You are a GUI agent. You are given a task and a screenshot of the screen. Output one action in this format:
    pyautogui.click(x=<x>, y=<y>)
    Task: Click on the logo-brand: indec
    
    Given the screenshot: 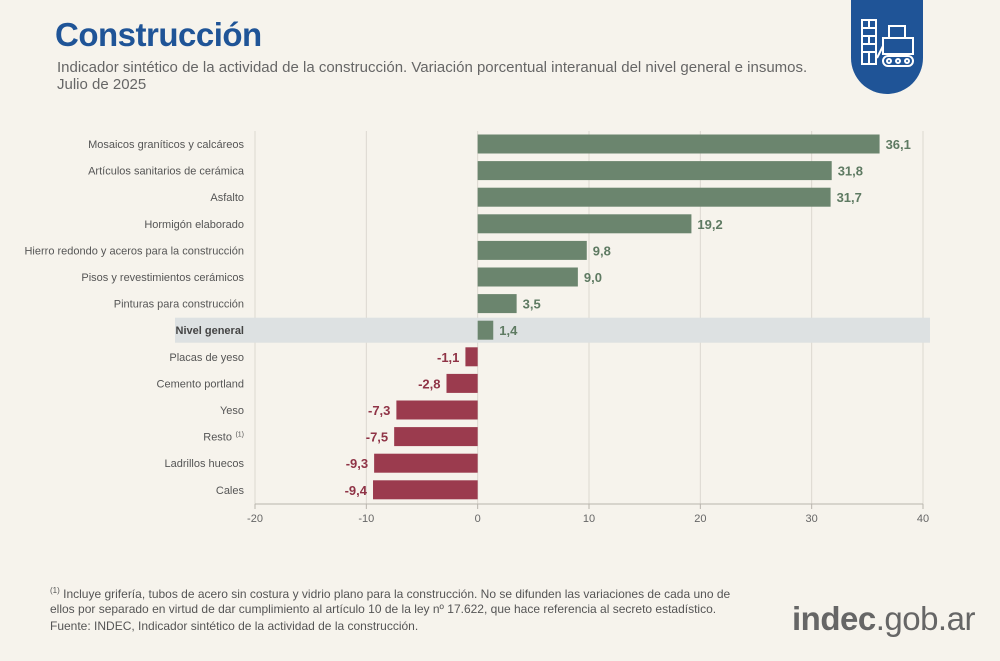 What is the action you would take?
    pyautogui.click(x=834, y=618)
    